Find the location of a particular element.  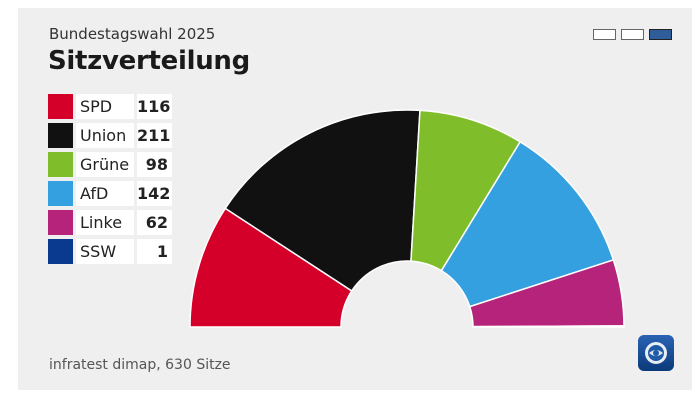

legend-seats: 62 is located at coordinates (154, 222).